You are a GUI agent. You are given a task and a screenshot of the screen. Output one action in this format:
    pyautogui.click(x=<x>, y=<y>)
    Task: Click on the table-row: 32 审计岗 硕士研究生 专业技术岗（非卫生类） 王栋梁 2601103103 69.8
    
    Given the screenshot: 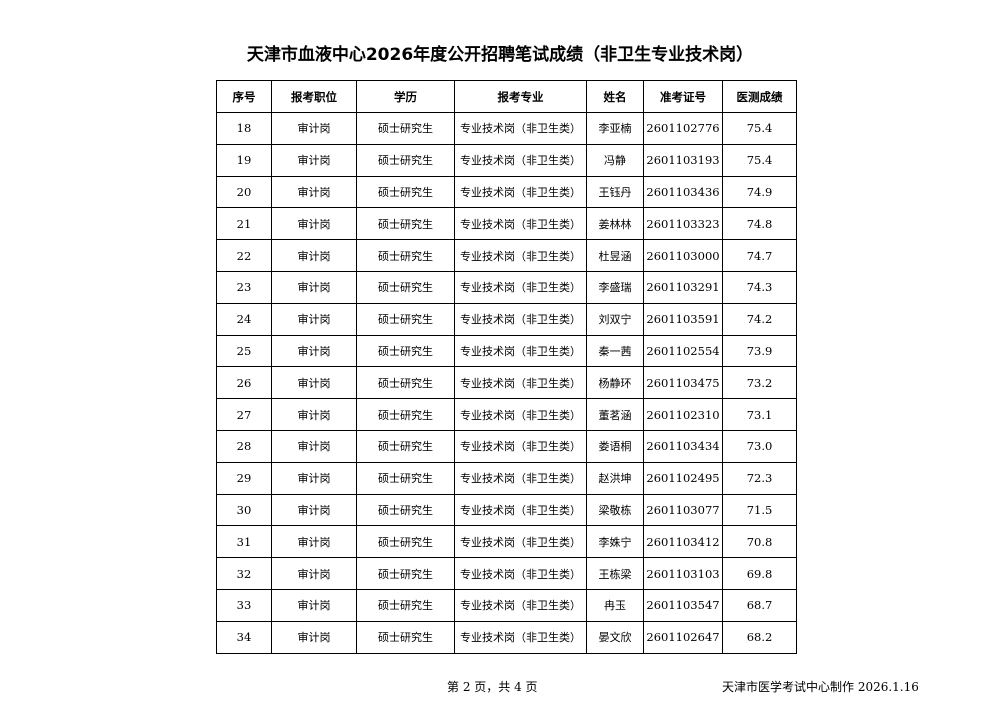 What is the action you would take?
    pyautogui.click(x=506, y=573)
    